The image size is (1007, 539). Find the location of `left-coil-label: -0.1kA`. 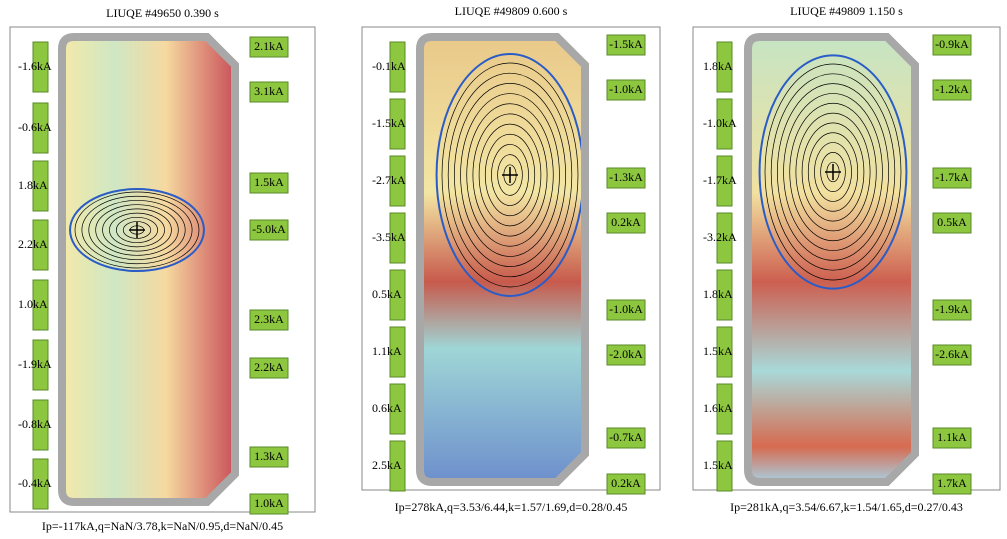

left-coil-label: -0.1kA is located at coordinates (389, 66).